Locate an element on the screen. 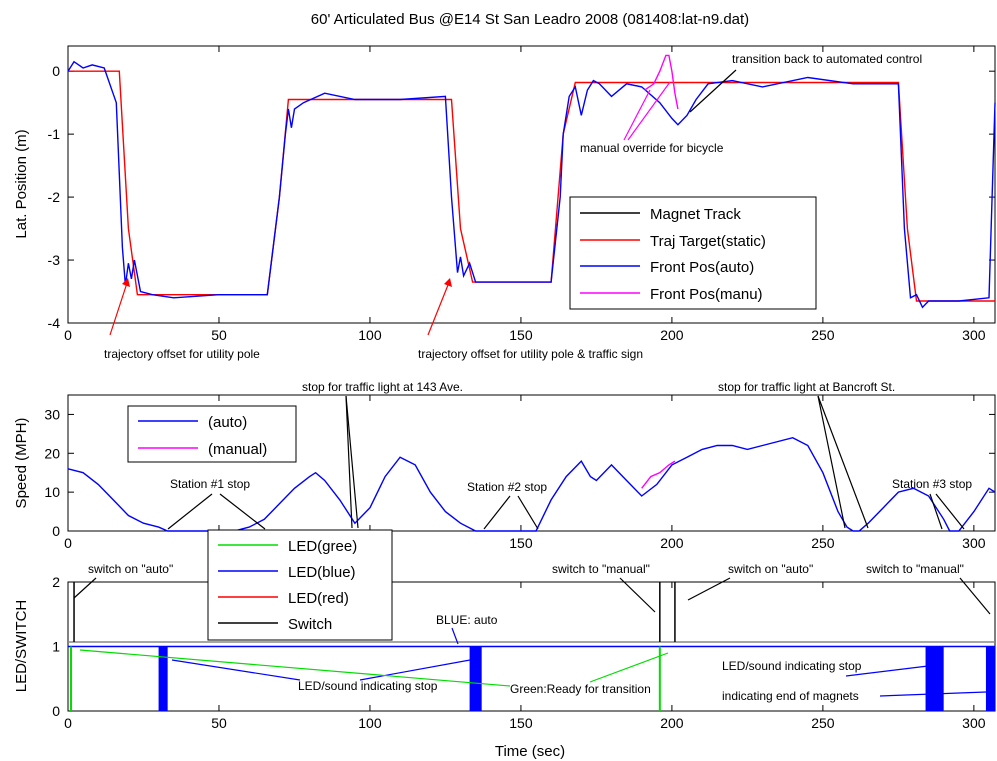 The height and width of the screenshot is (761, 997). legend-label-target: Traj Target(static) is located at coordinates (708, 241).